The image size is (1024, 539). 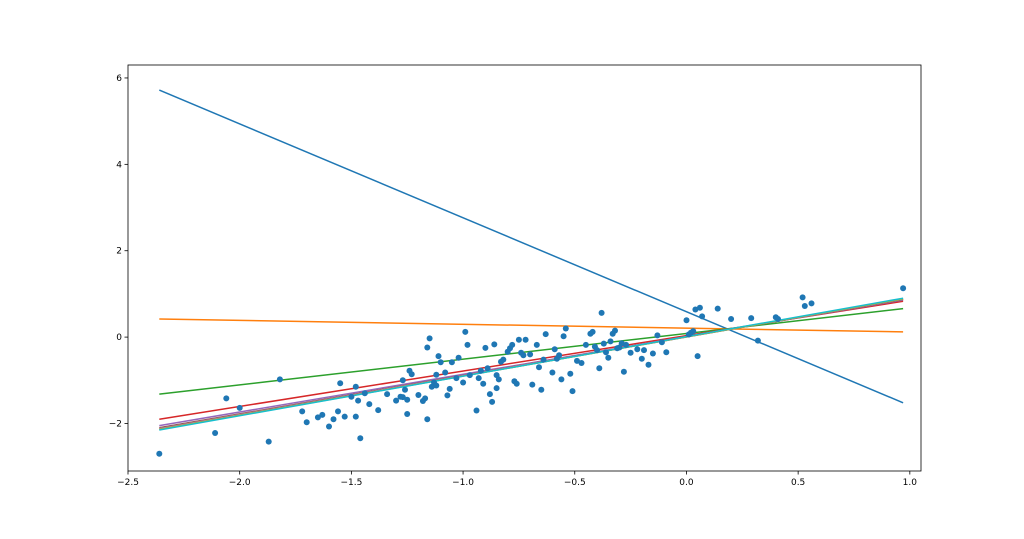 I want to click on x-tick-label: −2.5, so click(x=128, y=483).